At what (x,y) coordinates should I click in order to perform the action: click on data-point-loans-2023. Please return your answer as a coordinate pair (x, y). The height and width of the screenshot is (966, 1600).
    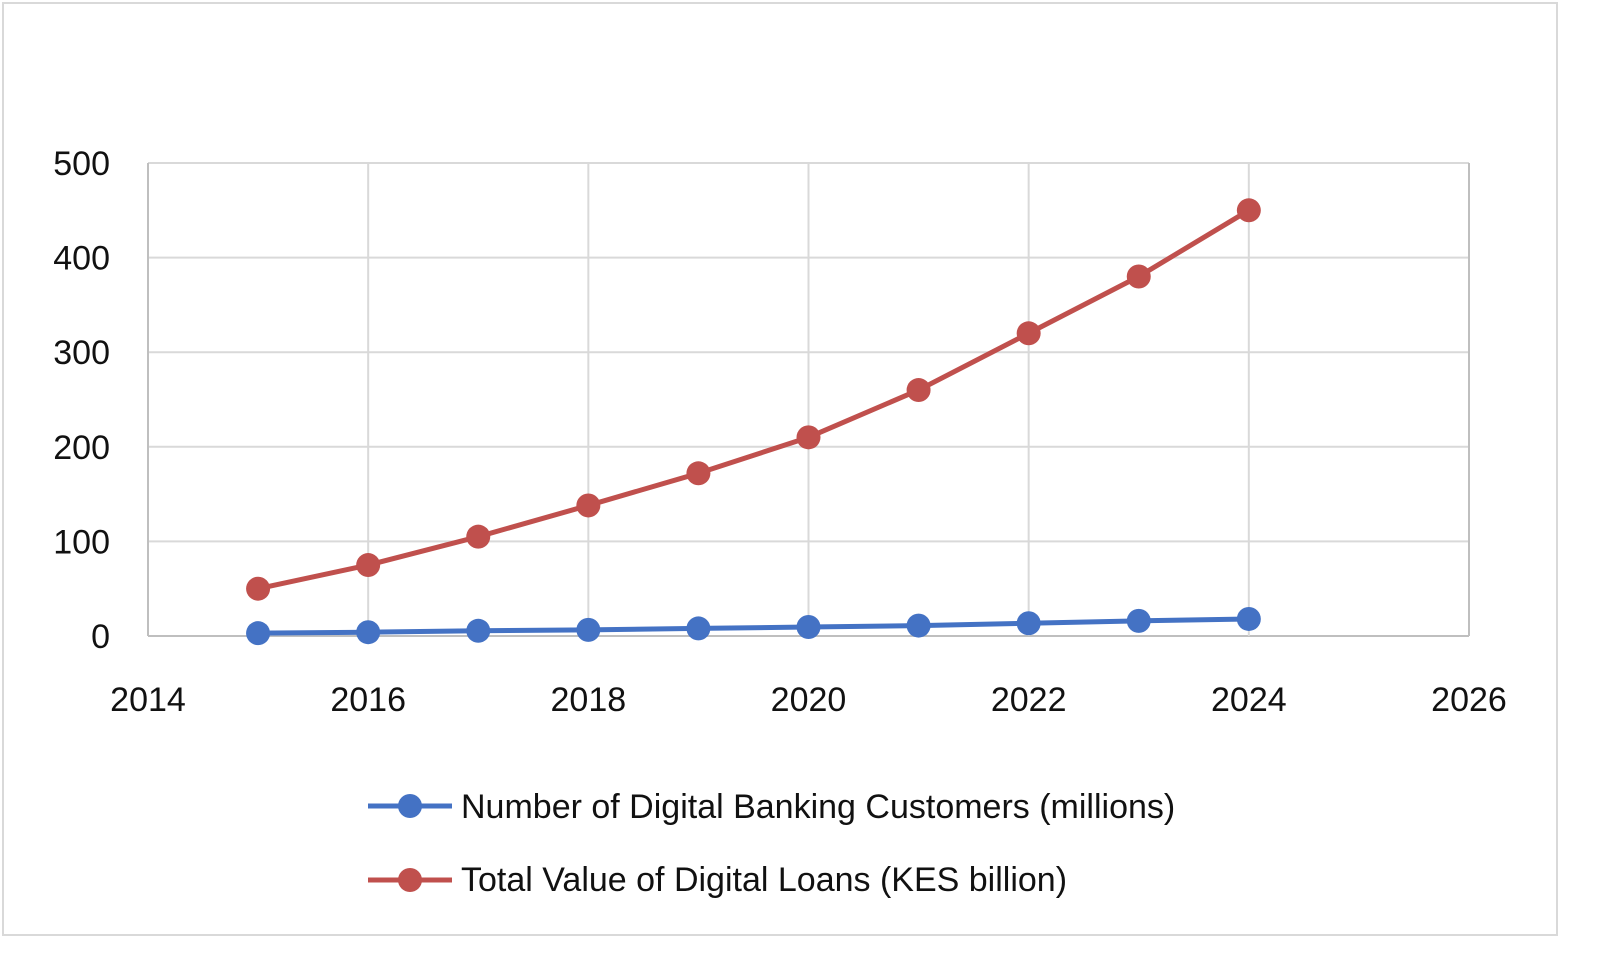
    Looking at the image, I should click on (1138, 276).